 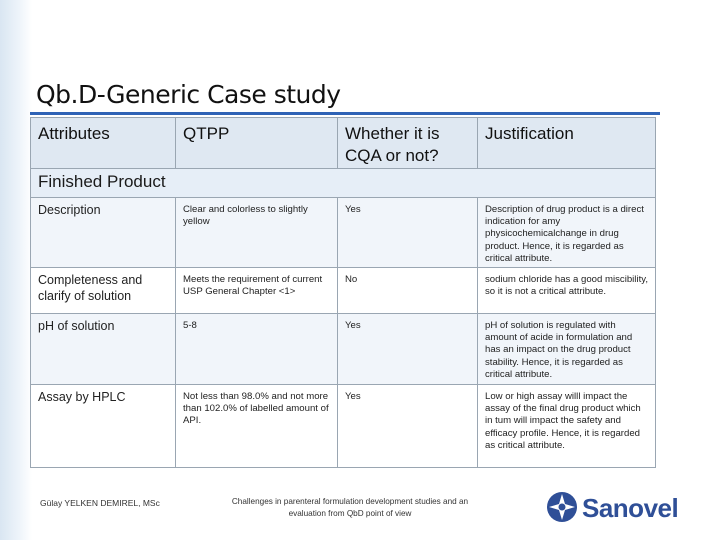 What do you see at coordinates (188, 94) in the screenshot?
I see `slide-title: Qb.D-Generic Case study` at bounding box center [188, 94].